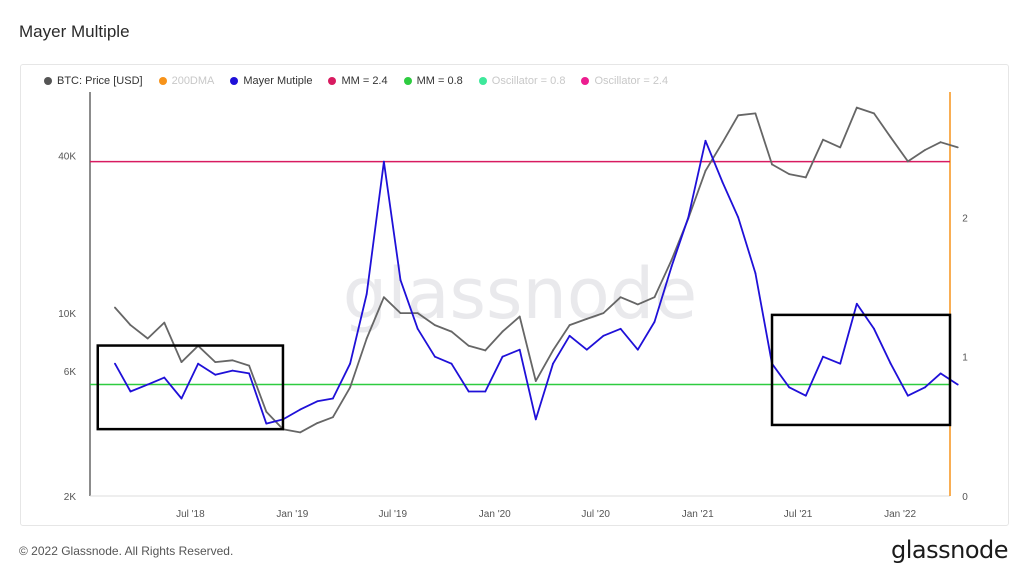 This screenshot has height=574, width=1024. I want to click on glassnode-logo: glassnode, so click(949, 550).